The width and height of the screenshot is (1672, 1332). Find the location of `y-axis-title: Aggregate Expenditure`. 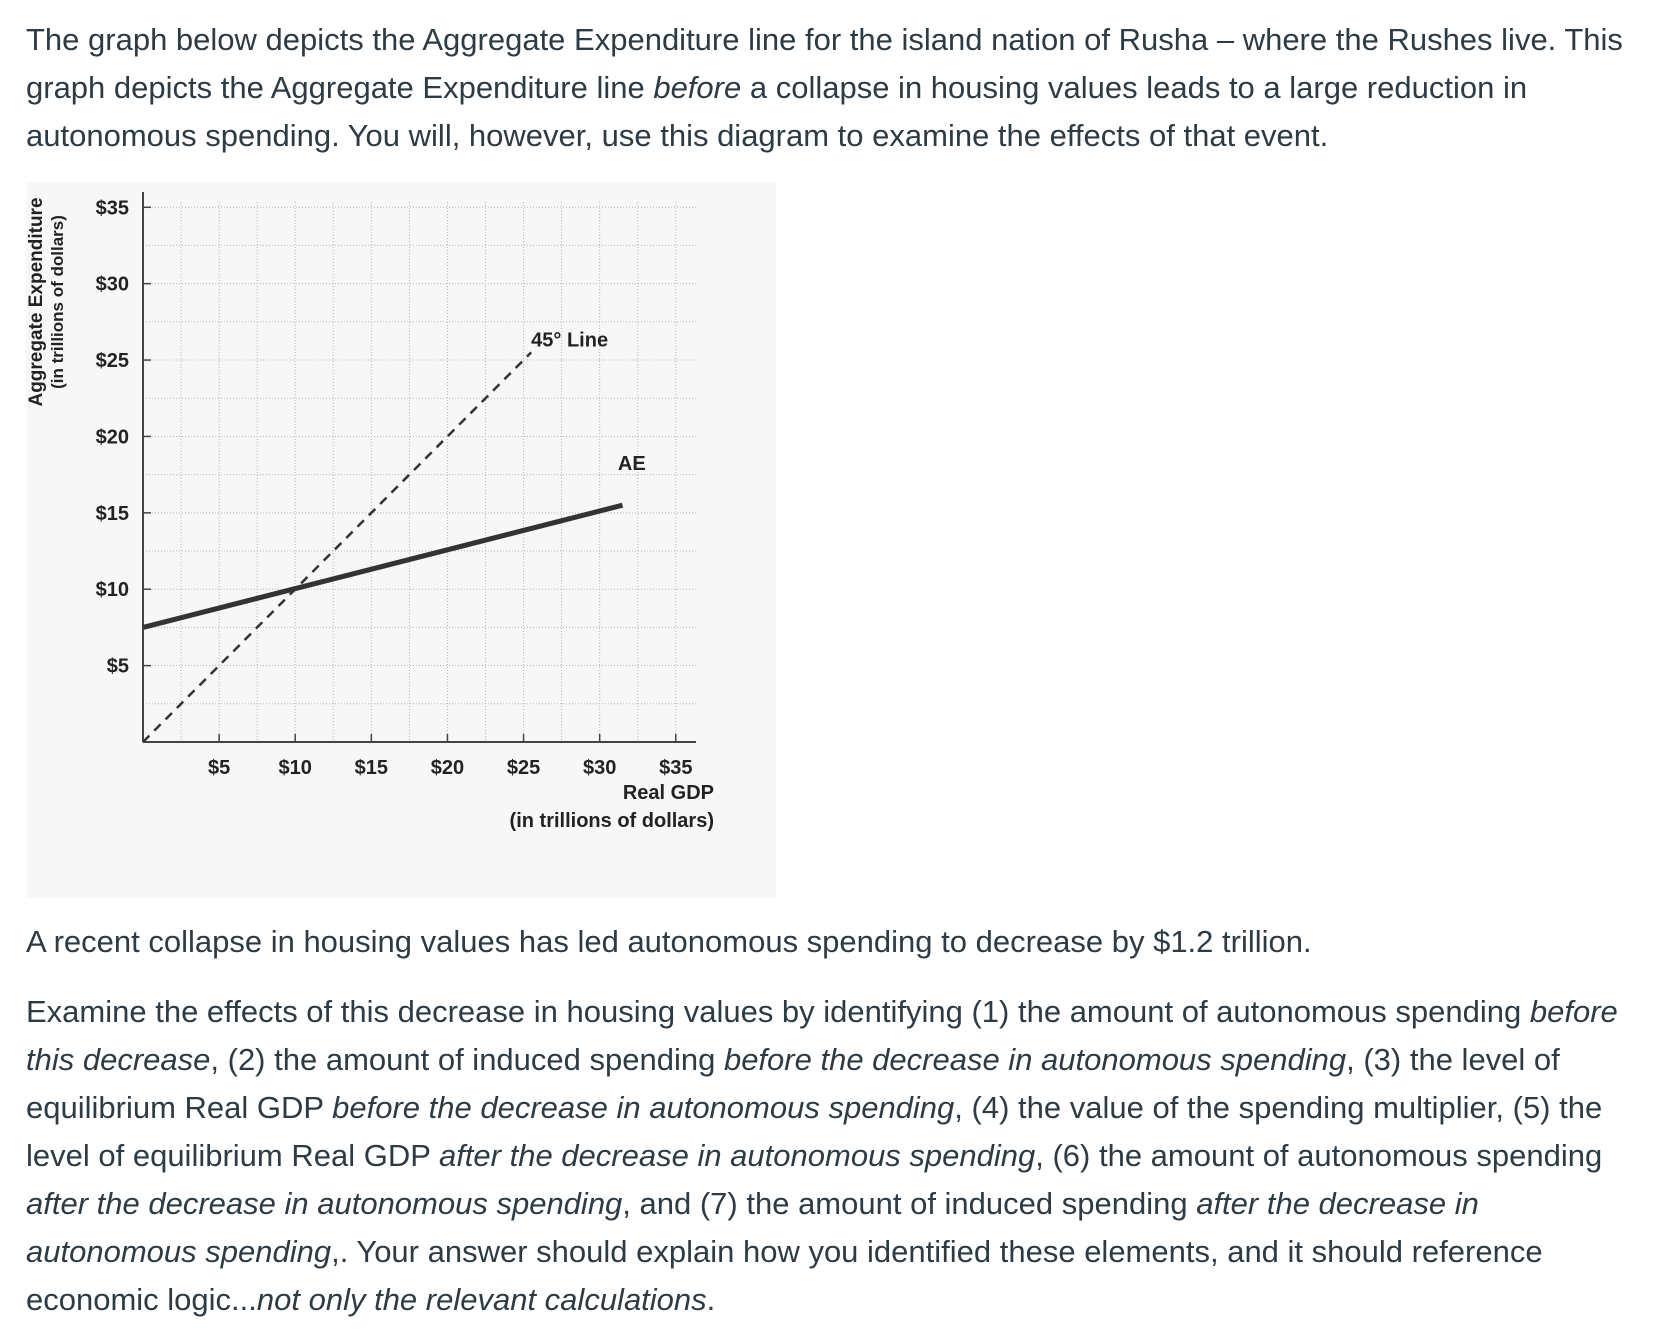

y-axis-title: Aggregate Expenditure is located at coordinates (36, 301).